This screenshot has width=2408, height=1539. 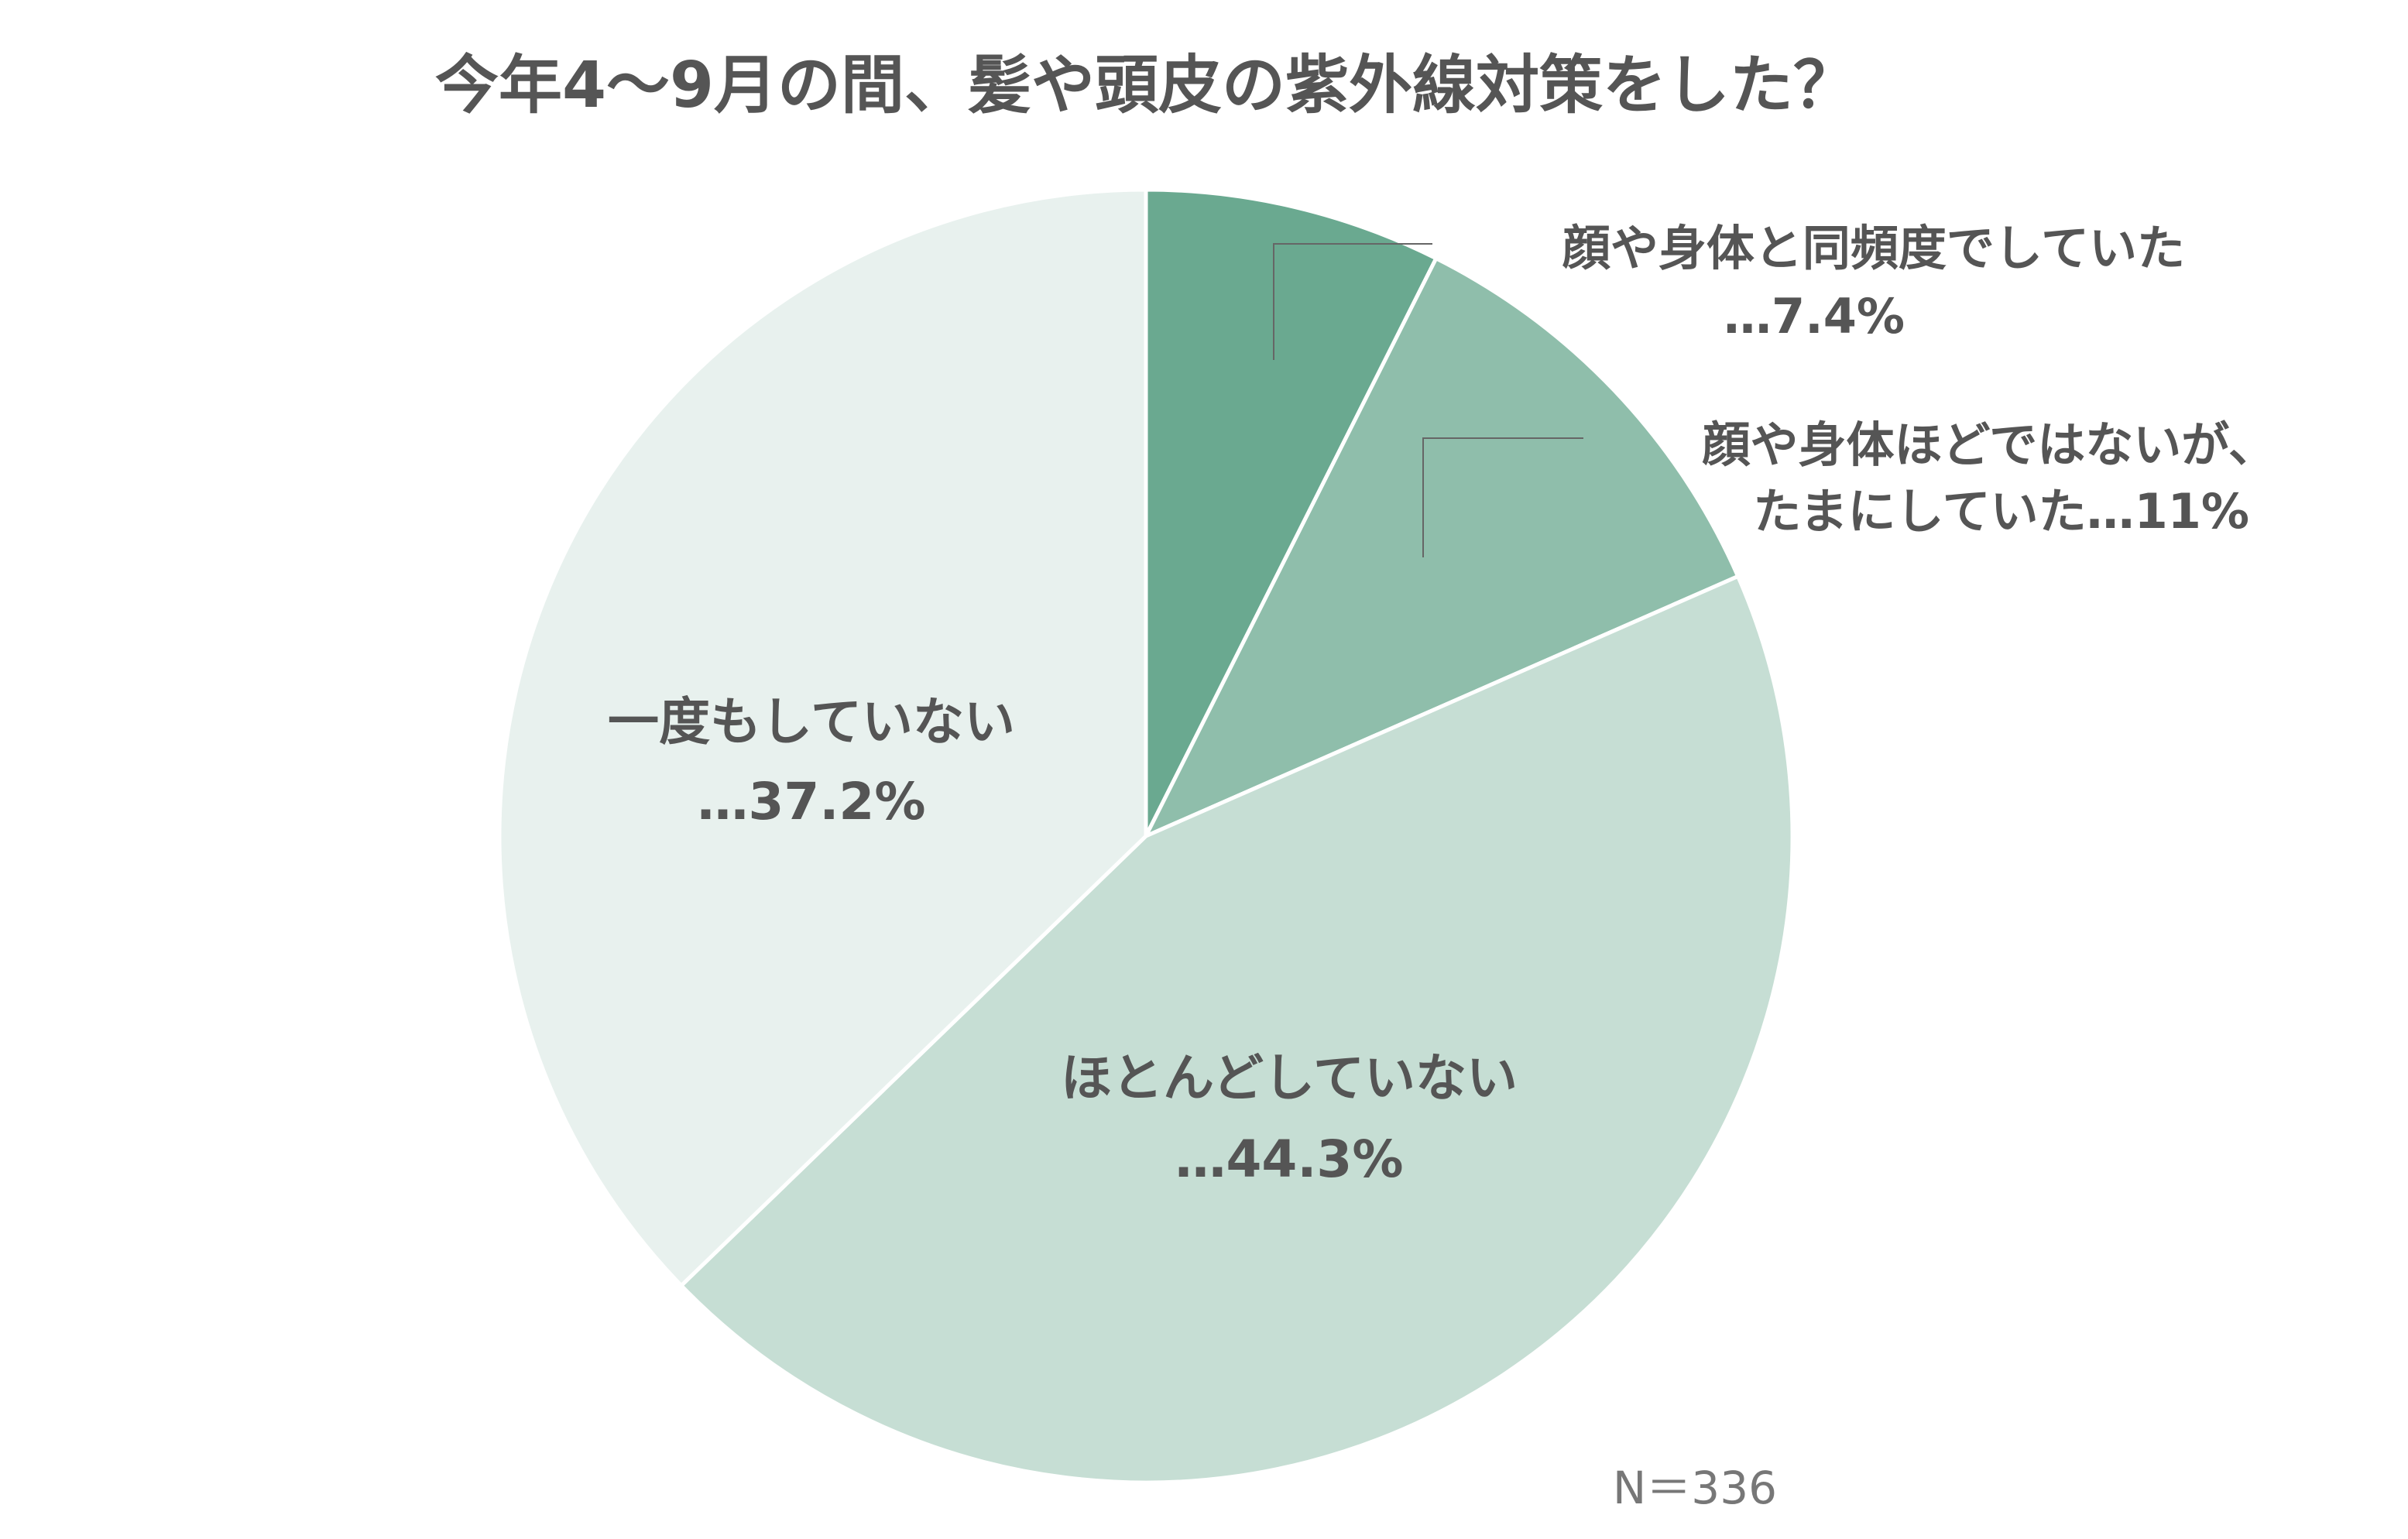 I want to click on slice-label-3-line-2: …44.3%, so click(x=1289, y=1159).